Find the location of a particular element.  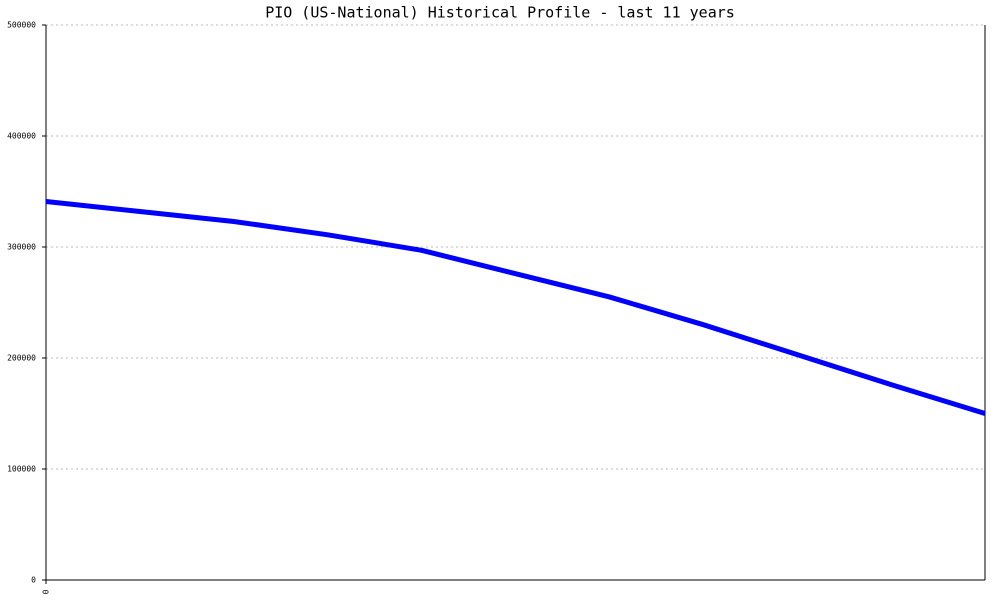

y-tick-label: 0 is located at coordinates (33, 580).